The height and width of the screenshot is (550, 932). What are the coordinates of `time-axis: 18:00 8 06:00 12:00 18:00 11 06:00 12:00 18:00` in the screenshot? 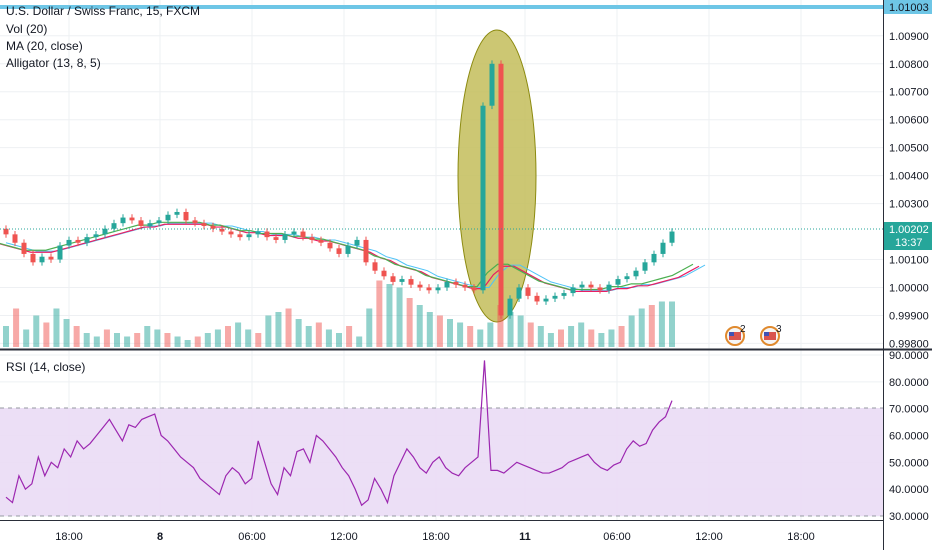 It's located at (435, 537).